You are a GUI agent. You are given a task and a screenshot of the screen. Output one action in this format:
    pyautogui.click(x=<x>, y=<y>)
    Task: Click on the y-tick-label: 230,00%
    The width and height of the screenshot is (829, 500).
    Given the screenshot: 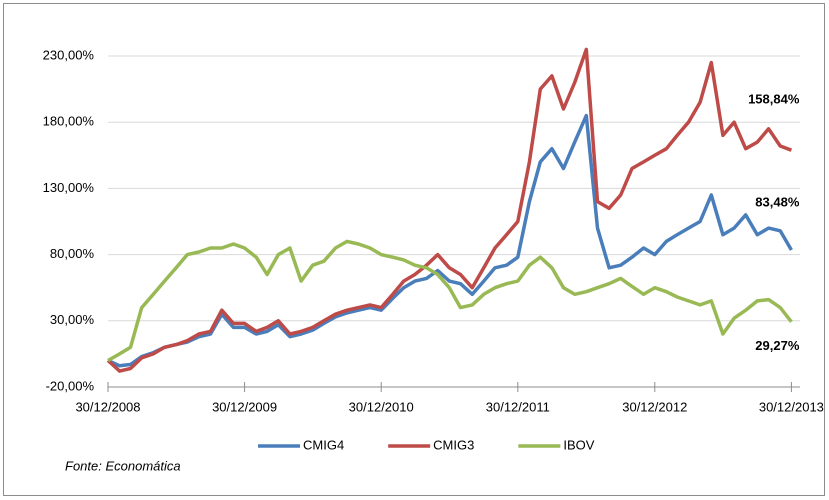 What is the action you would take?
    pyautogui.click(x=69, y=54)
    